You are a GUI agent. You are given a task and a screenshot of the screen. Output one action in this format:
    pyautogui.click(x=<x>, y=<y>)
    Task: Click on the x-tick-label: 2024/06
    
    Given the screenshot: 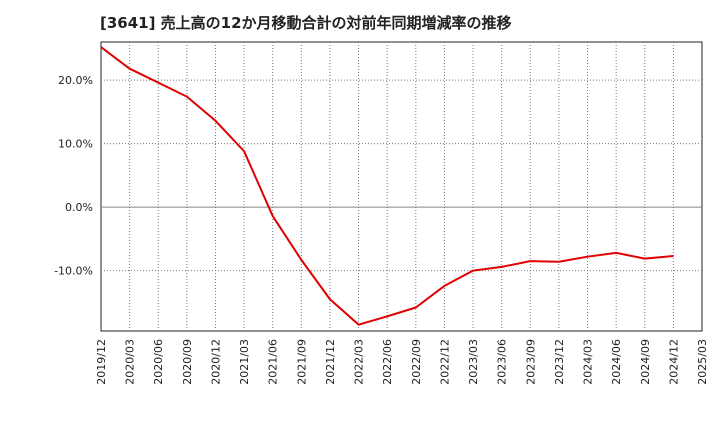 What is the action you would take?
    pyautogui.click(x=616, y=362)
    